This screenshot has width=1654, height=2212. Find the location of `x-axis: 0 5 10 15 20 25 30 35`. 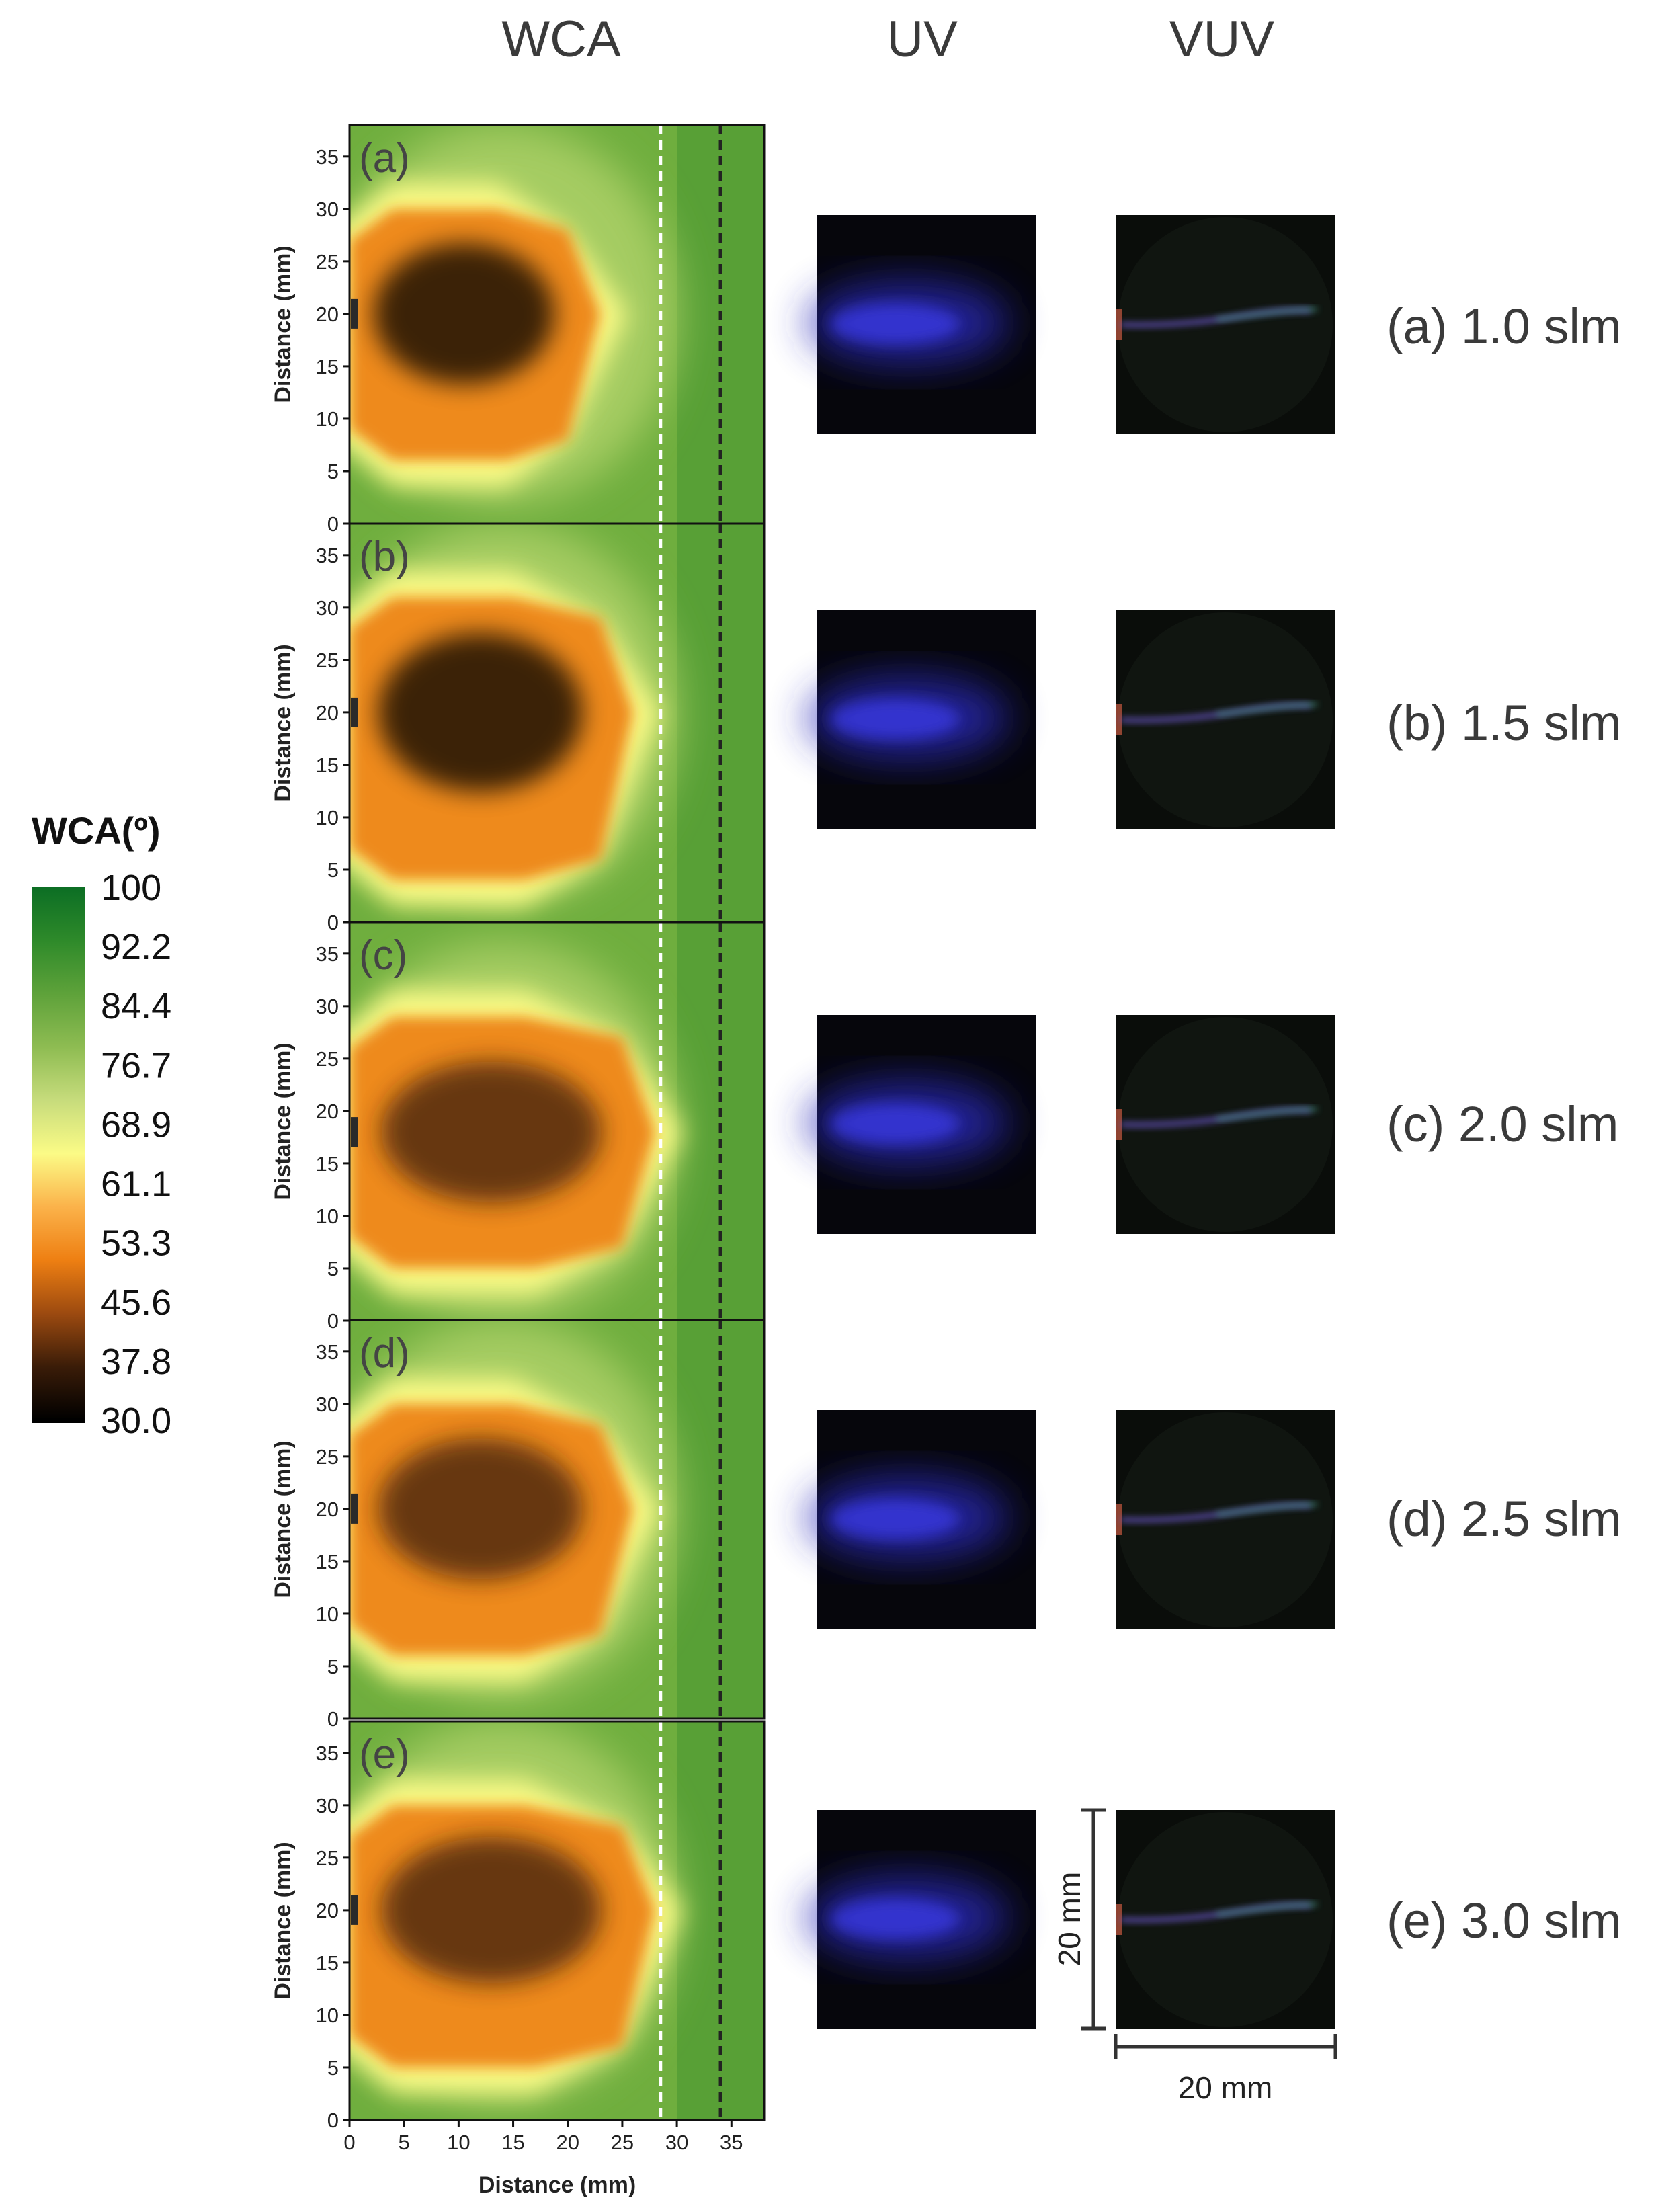

x-axis: 0 5 10 15 20 25 30 35 is located at coordinates (543, 2137).